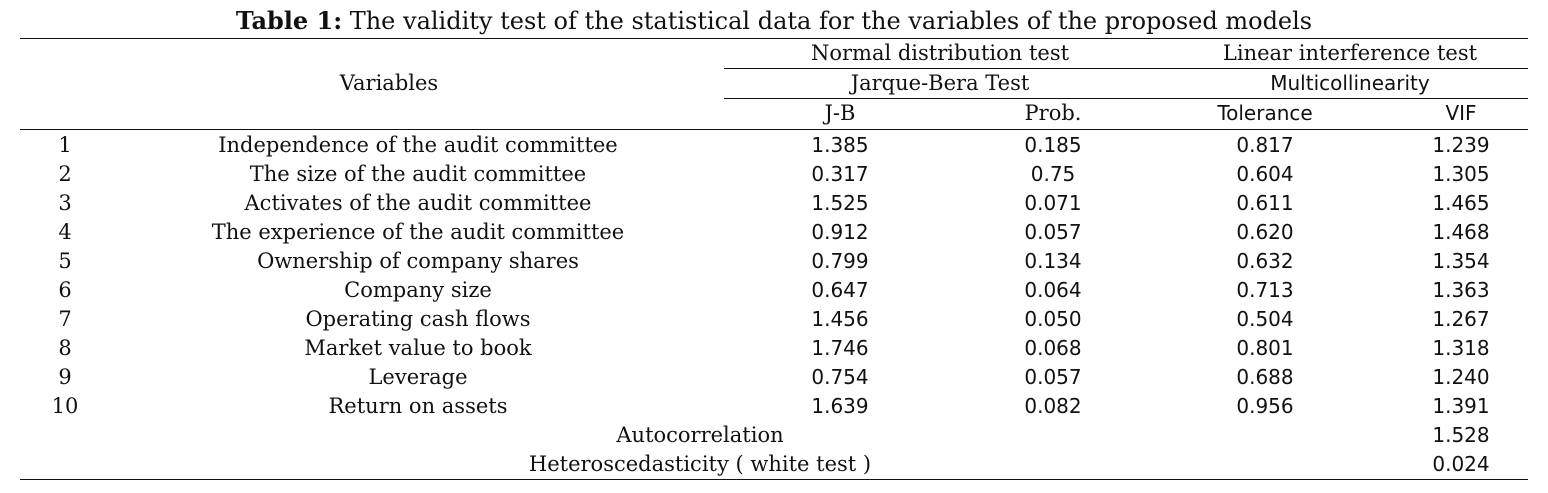 The width and height of the screenshot is (1548, 493). Describe the element at coordinates (1053, 113) in the screenshot. I see `header-prob: Prob.` at that location.